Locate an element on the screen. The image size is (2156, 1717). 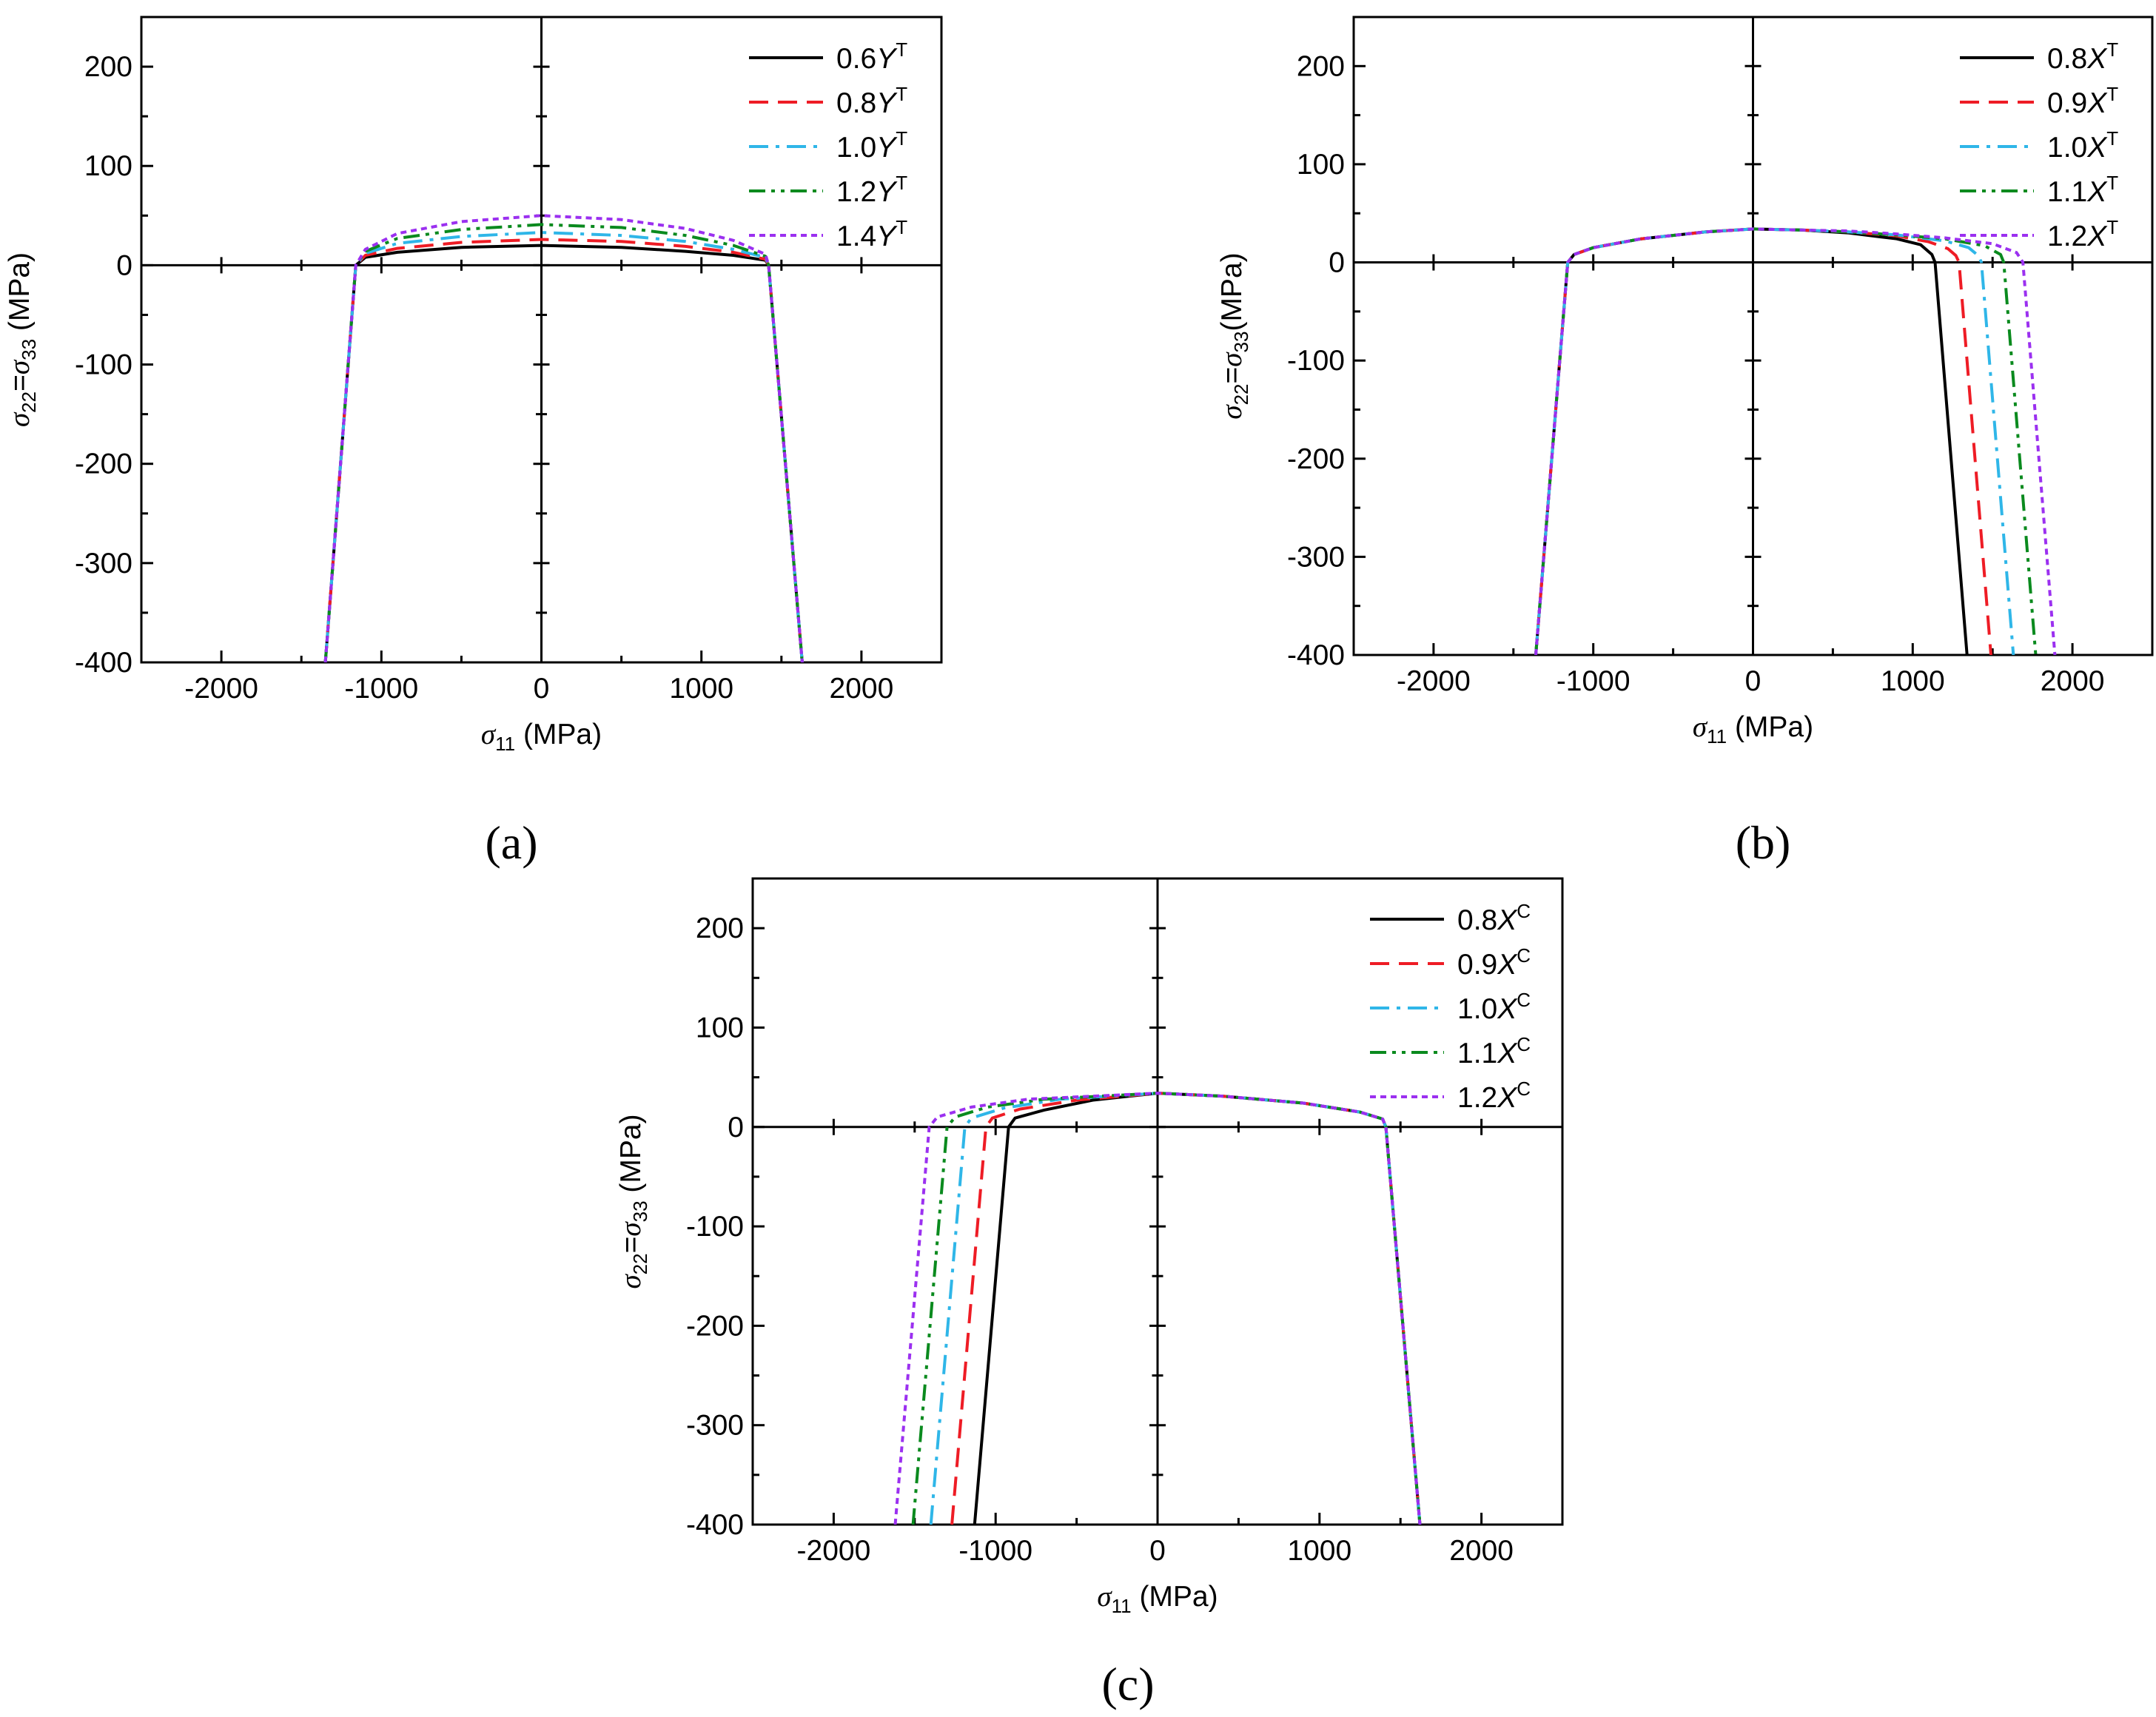
legend-entry: 0.9XT is located at coordinates (2082, 101).